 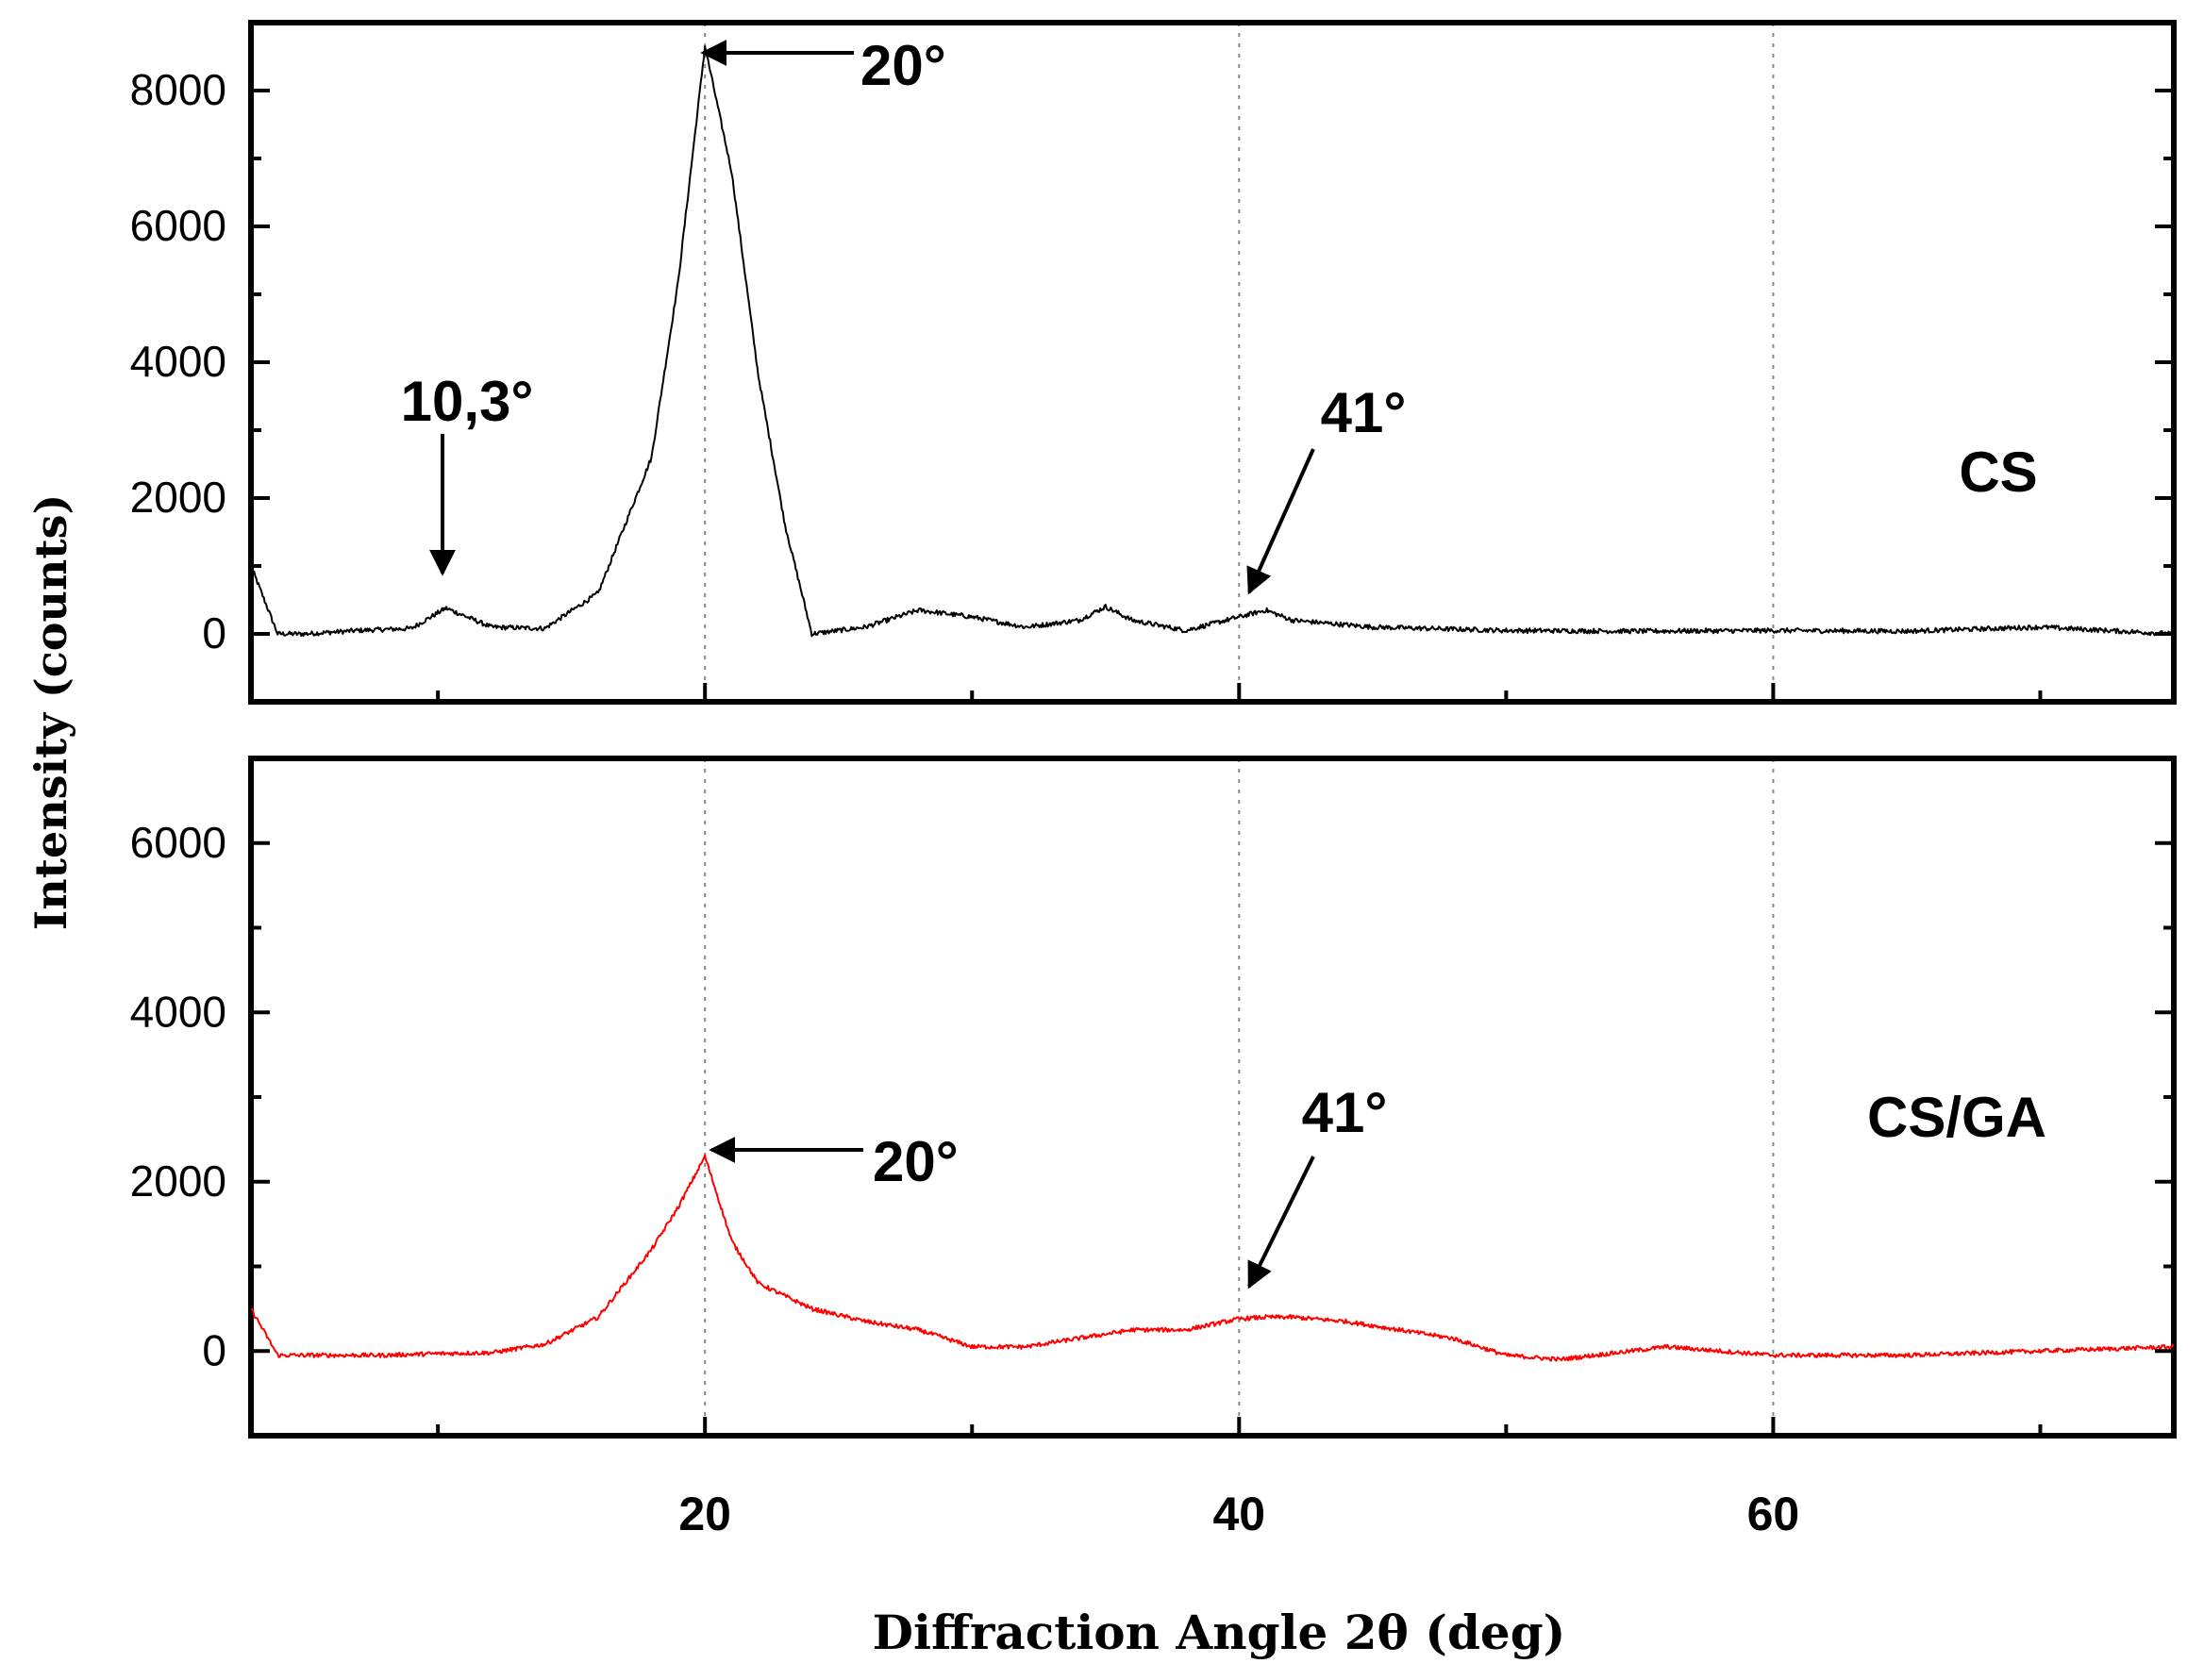 I want to click on x-tick-label: 40, so click(x=1238, y=1514).